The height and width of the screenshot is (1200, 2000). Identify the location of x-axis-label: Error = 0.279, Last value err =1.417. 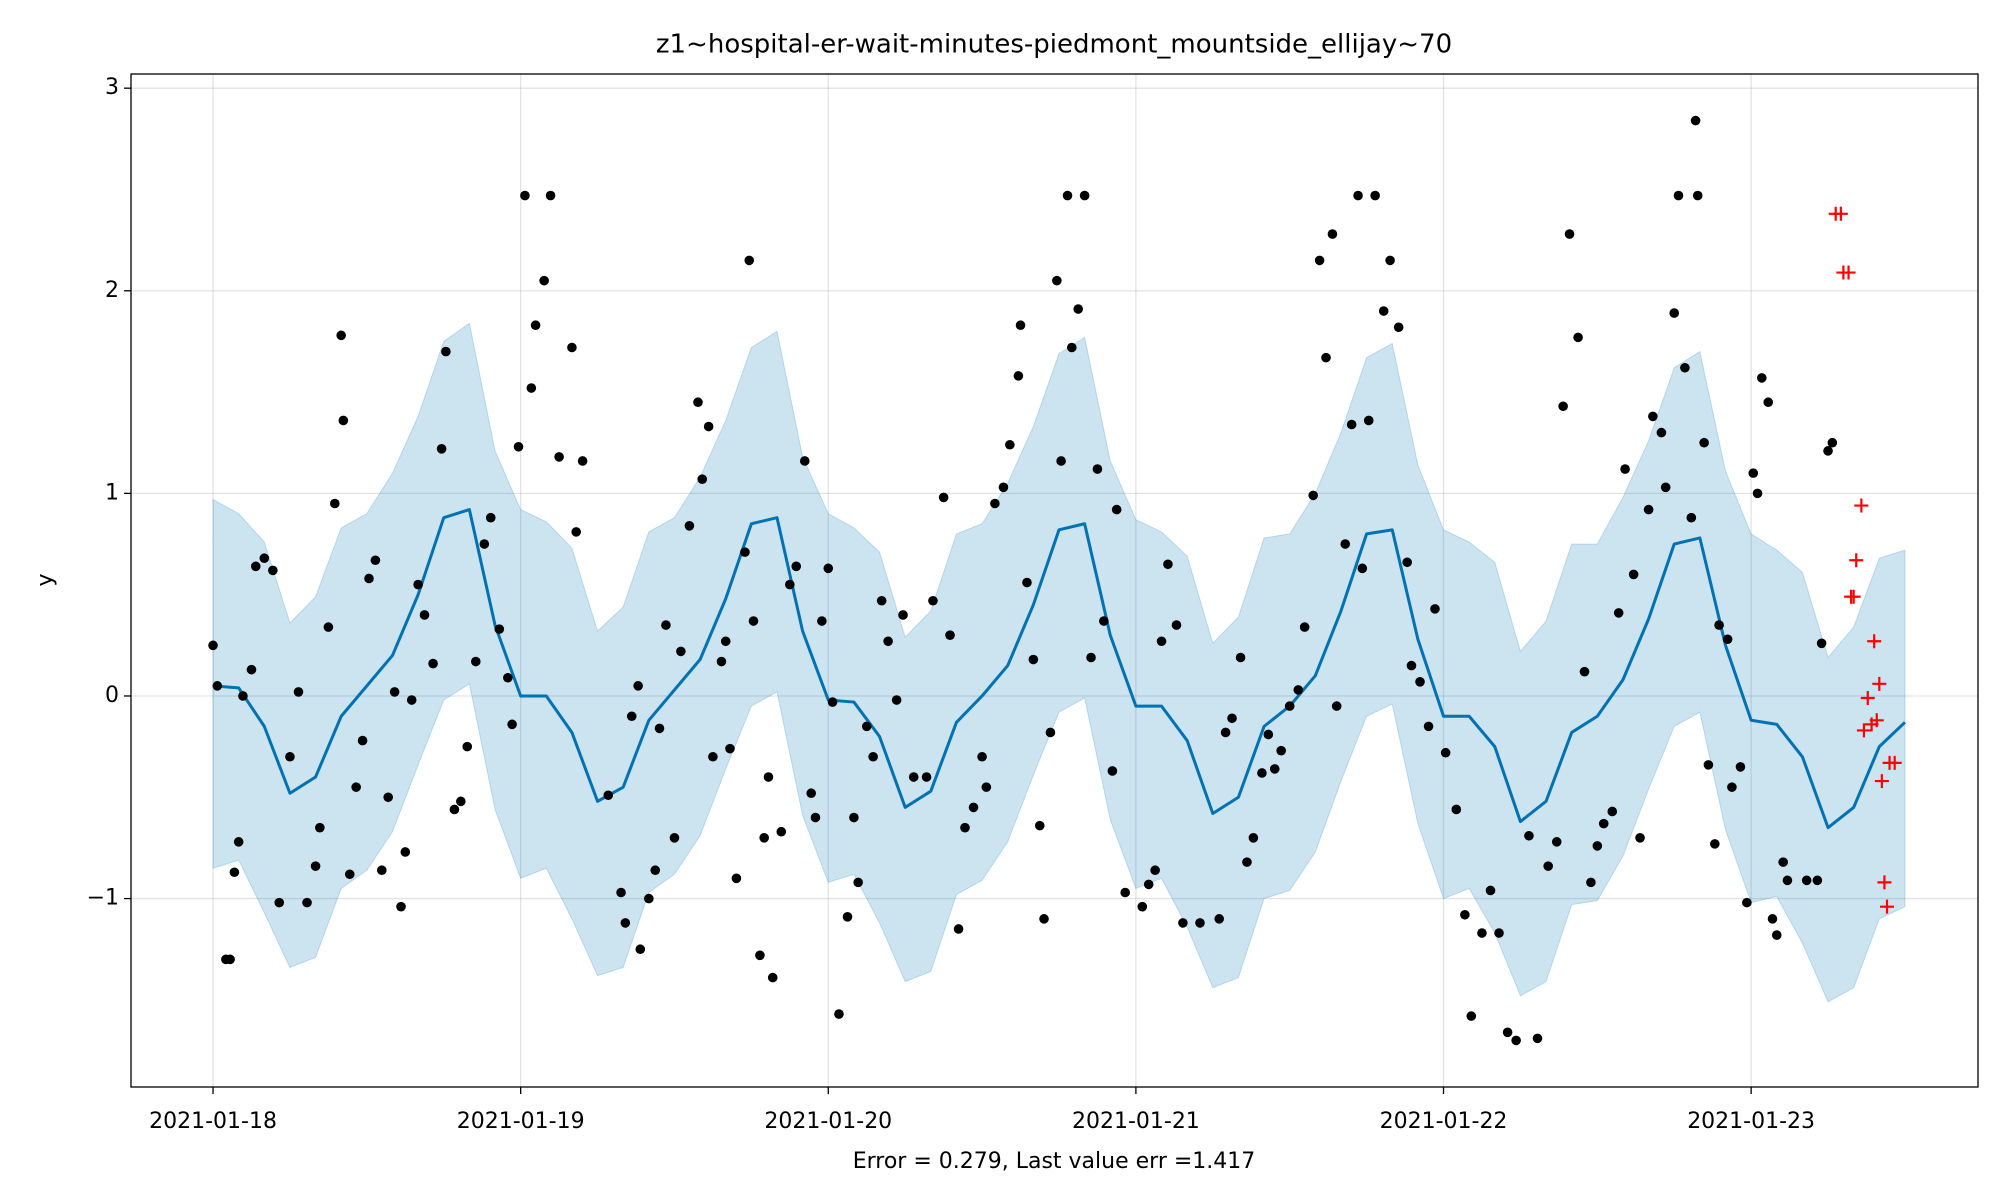
(1054, 1161).